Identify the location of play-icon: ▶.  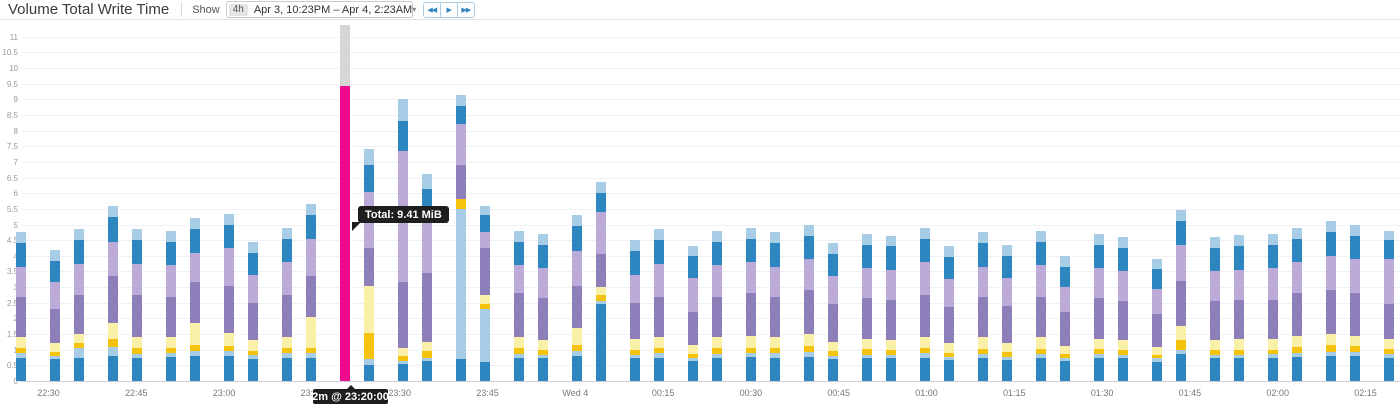
(449, 10).